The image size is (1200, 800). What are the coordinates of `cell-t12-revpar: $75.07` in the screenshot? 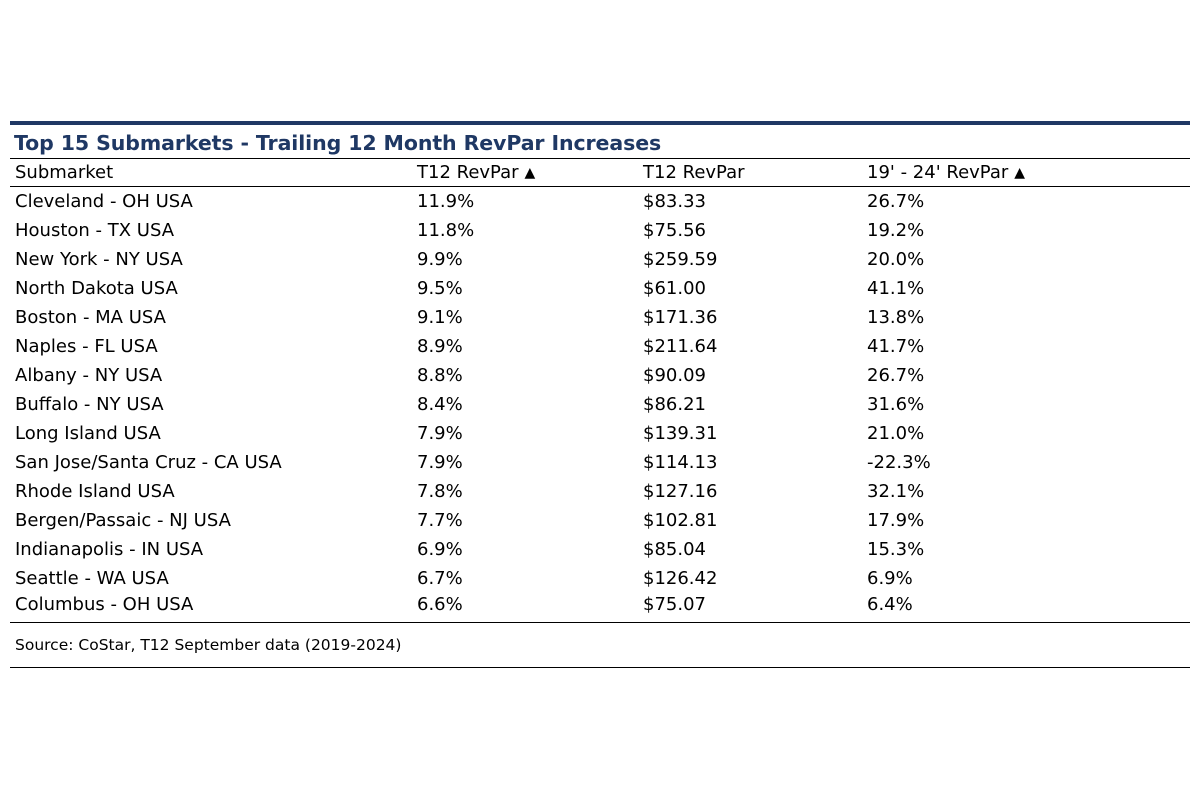 It's located at (674, 604).